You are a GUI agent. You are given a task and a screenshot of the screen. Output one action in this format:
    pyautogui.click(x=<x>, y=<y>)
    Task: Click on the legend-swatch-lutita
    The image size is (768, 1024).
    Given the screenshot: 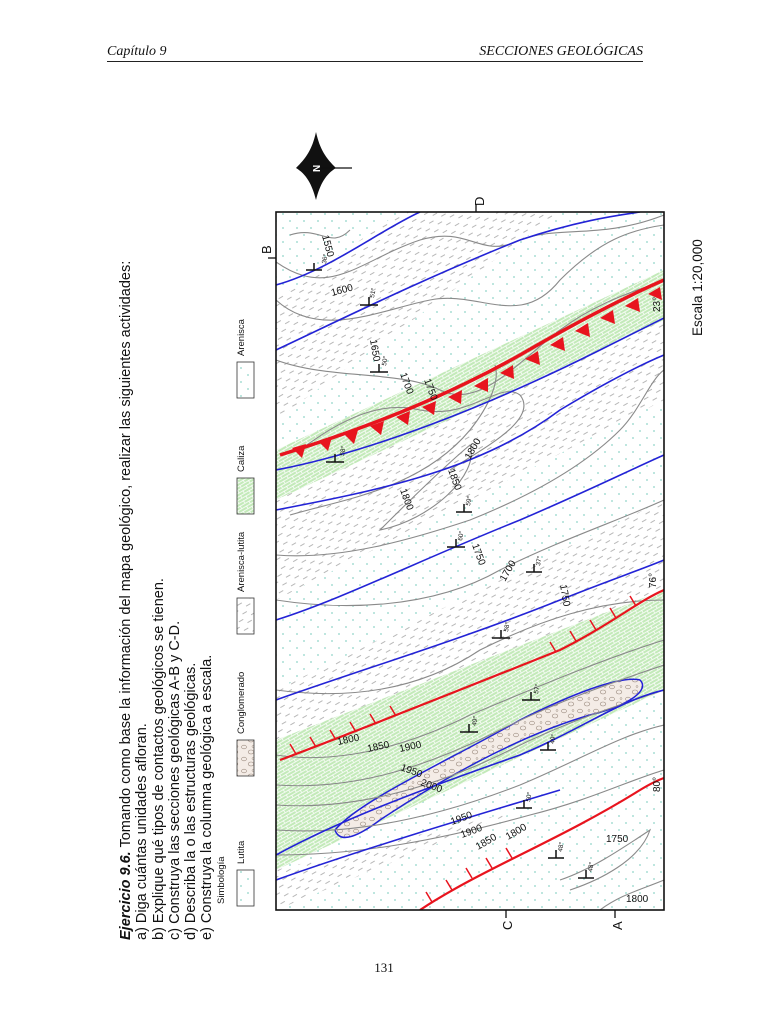 What is the action you would take?
    pyautogui.click(x=245, y=888)
    